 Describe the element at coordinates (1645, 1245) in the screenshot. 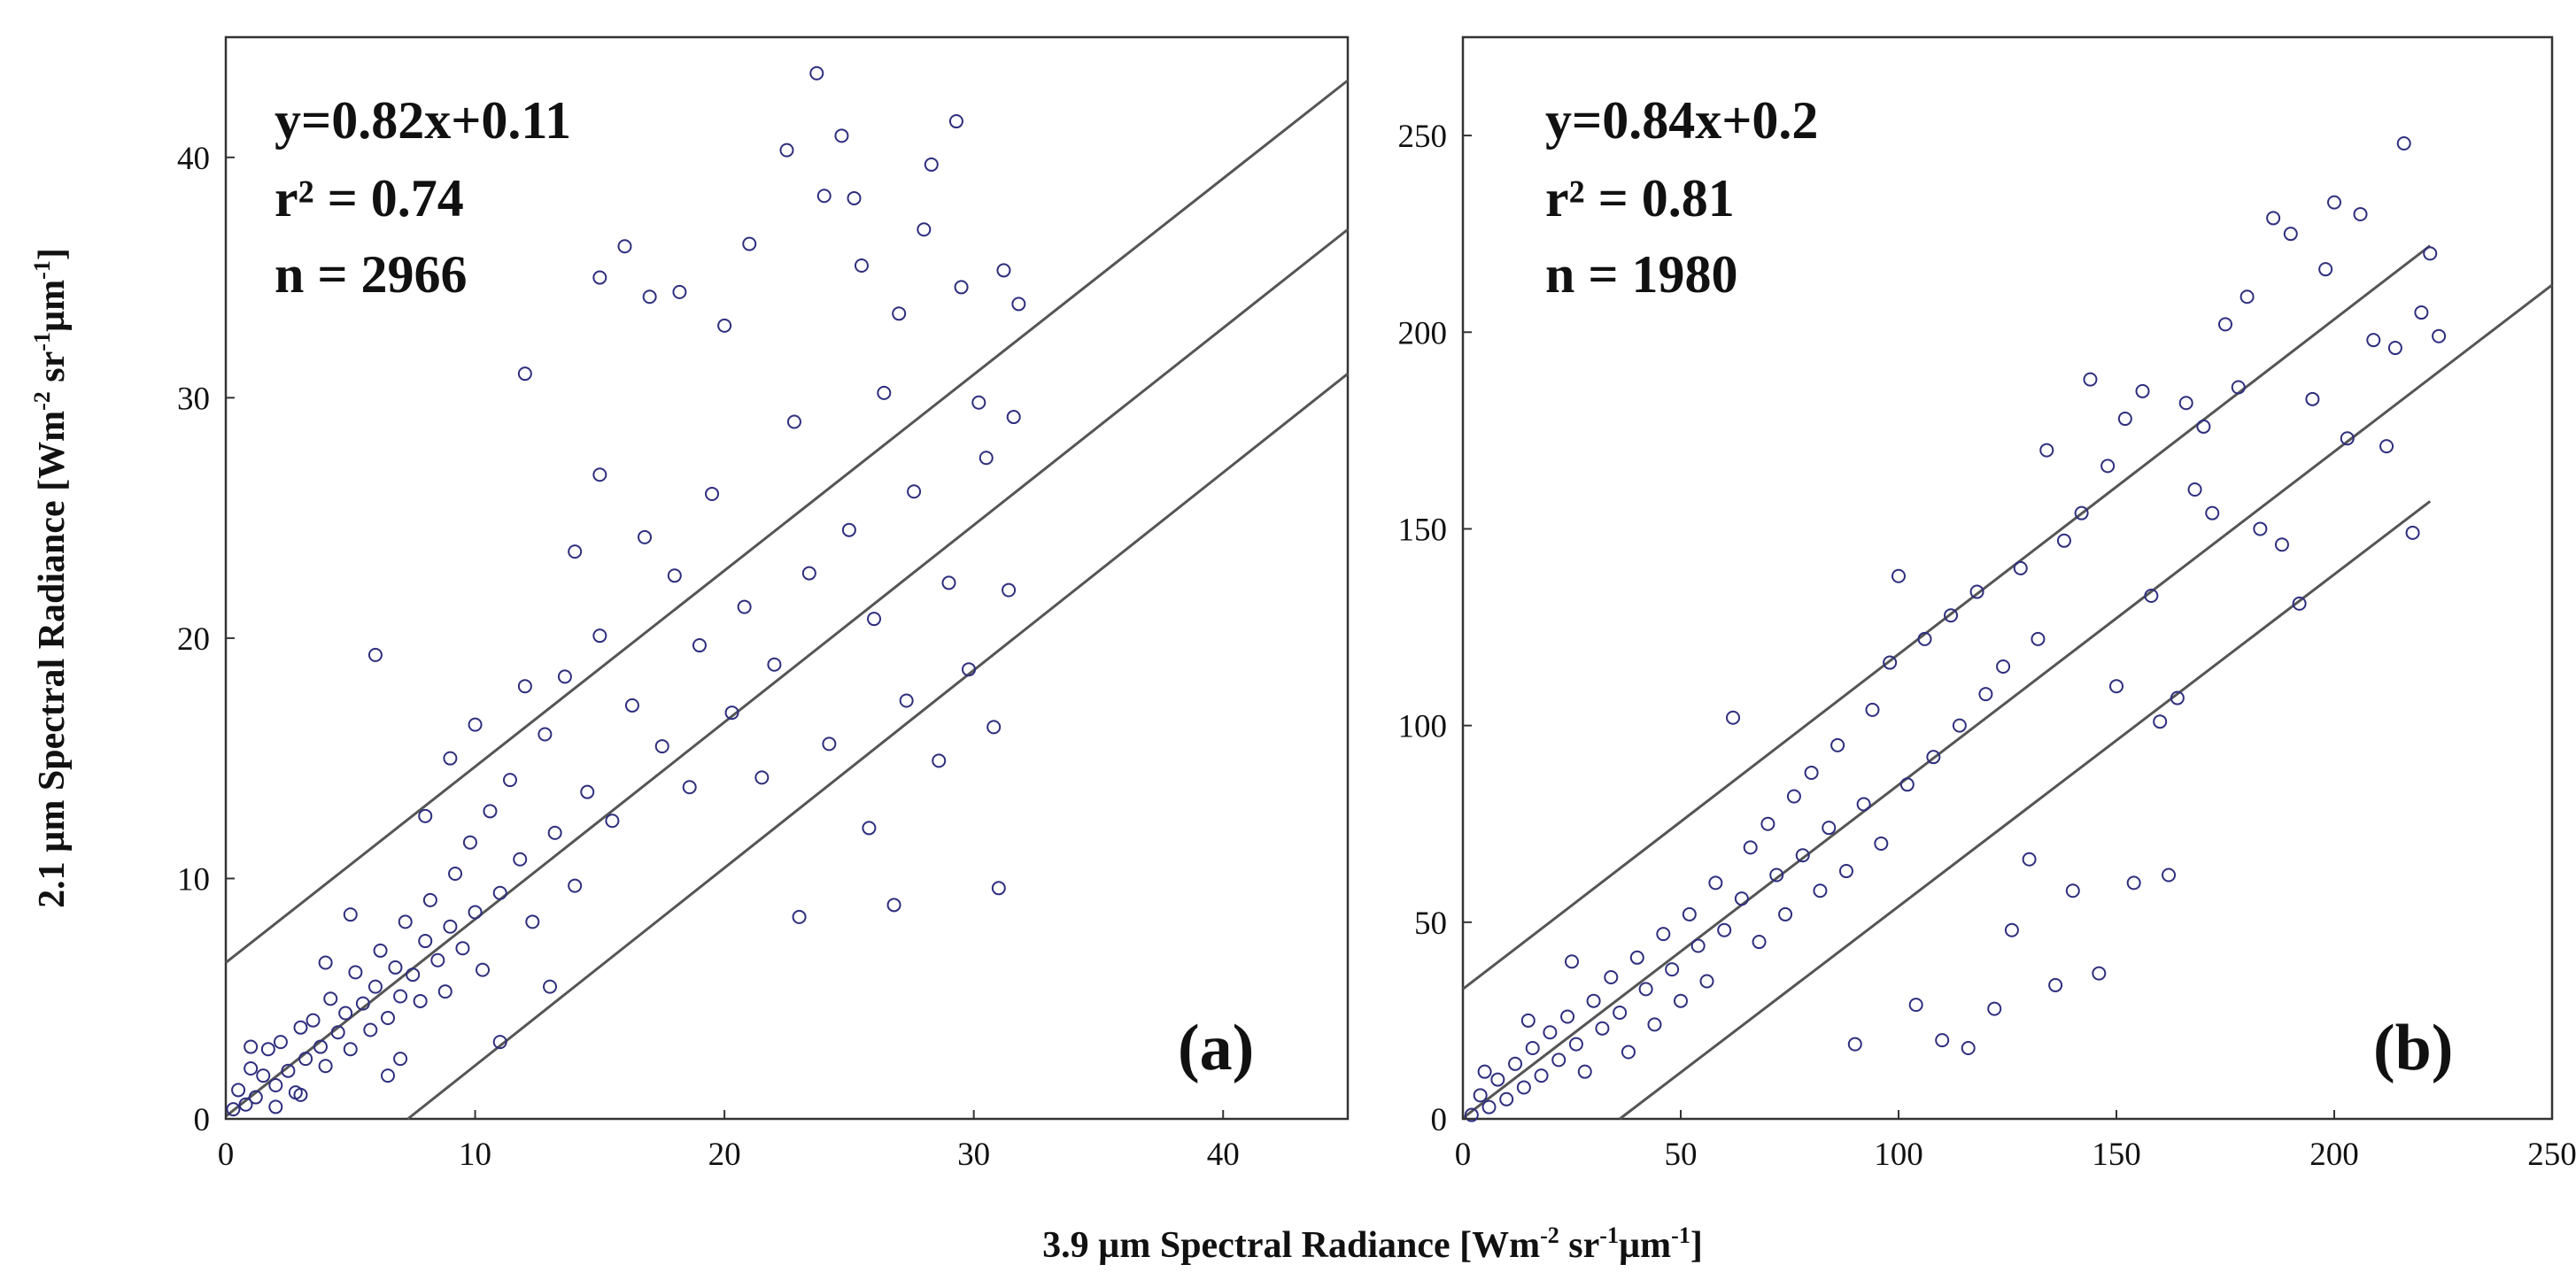

I see `x-axis-label-mid2: µm` at that location.